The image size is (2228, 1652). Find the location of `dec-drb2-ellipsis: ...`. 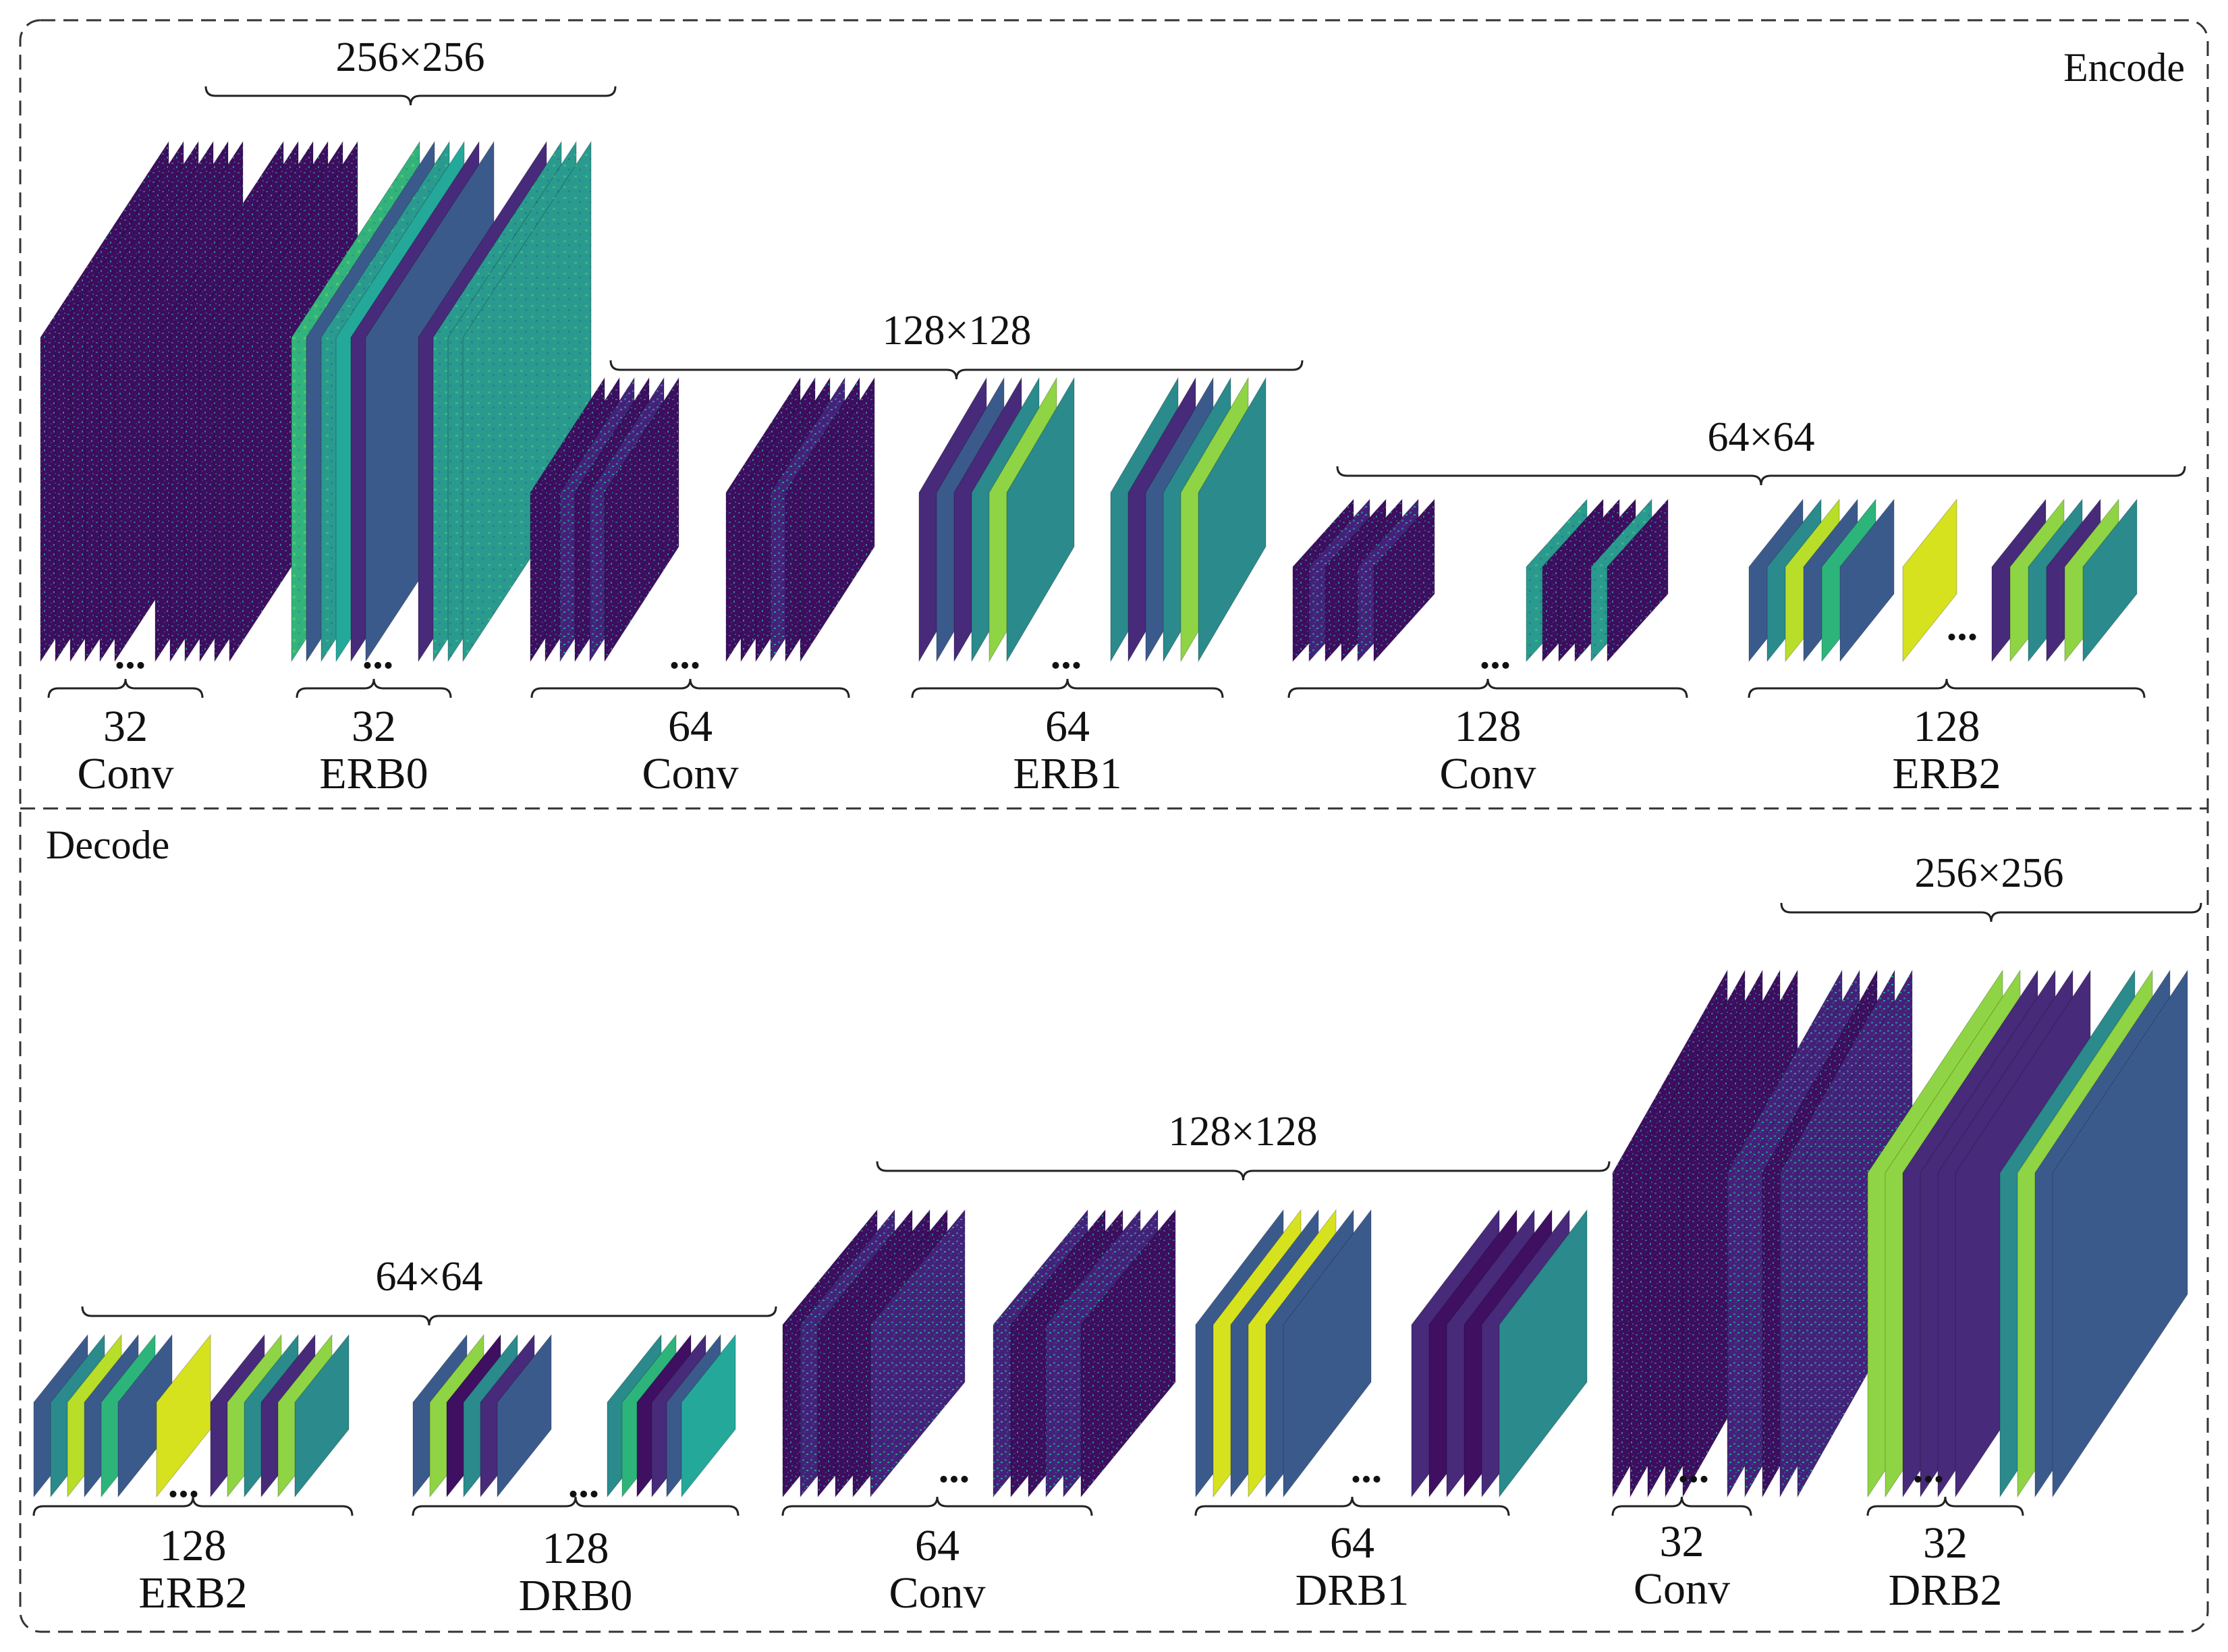

dec-drb2-ellipsis: ... is located at coordinates (1929, 1468).